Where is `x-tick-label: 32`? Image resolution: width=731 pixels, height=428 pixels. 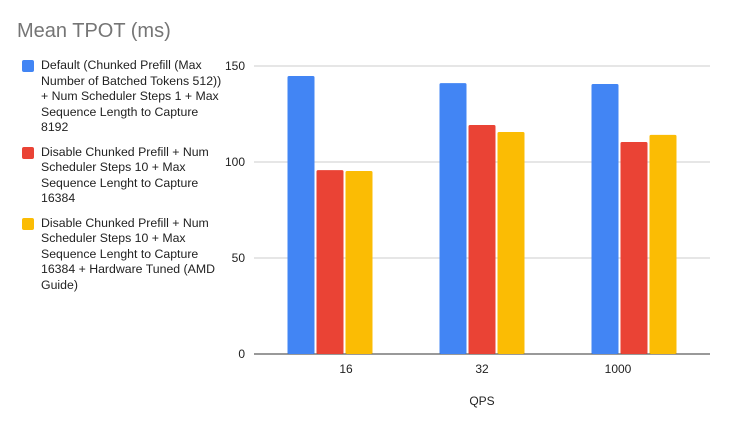 x-tick-label: 32 is located at coordinates (482, 369).